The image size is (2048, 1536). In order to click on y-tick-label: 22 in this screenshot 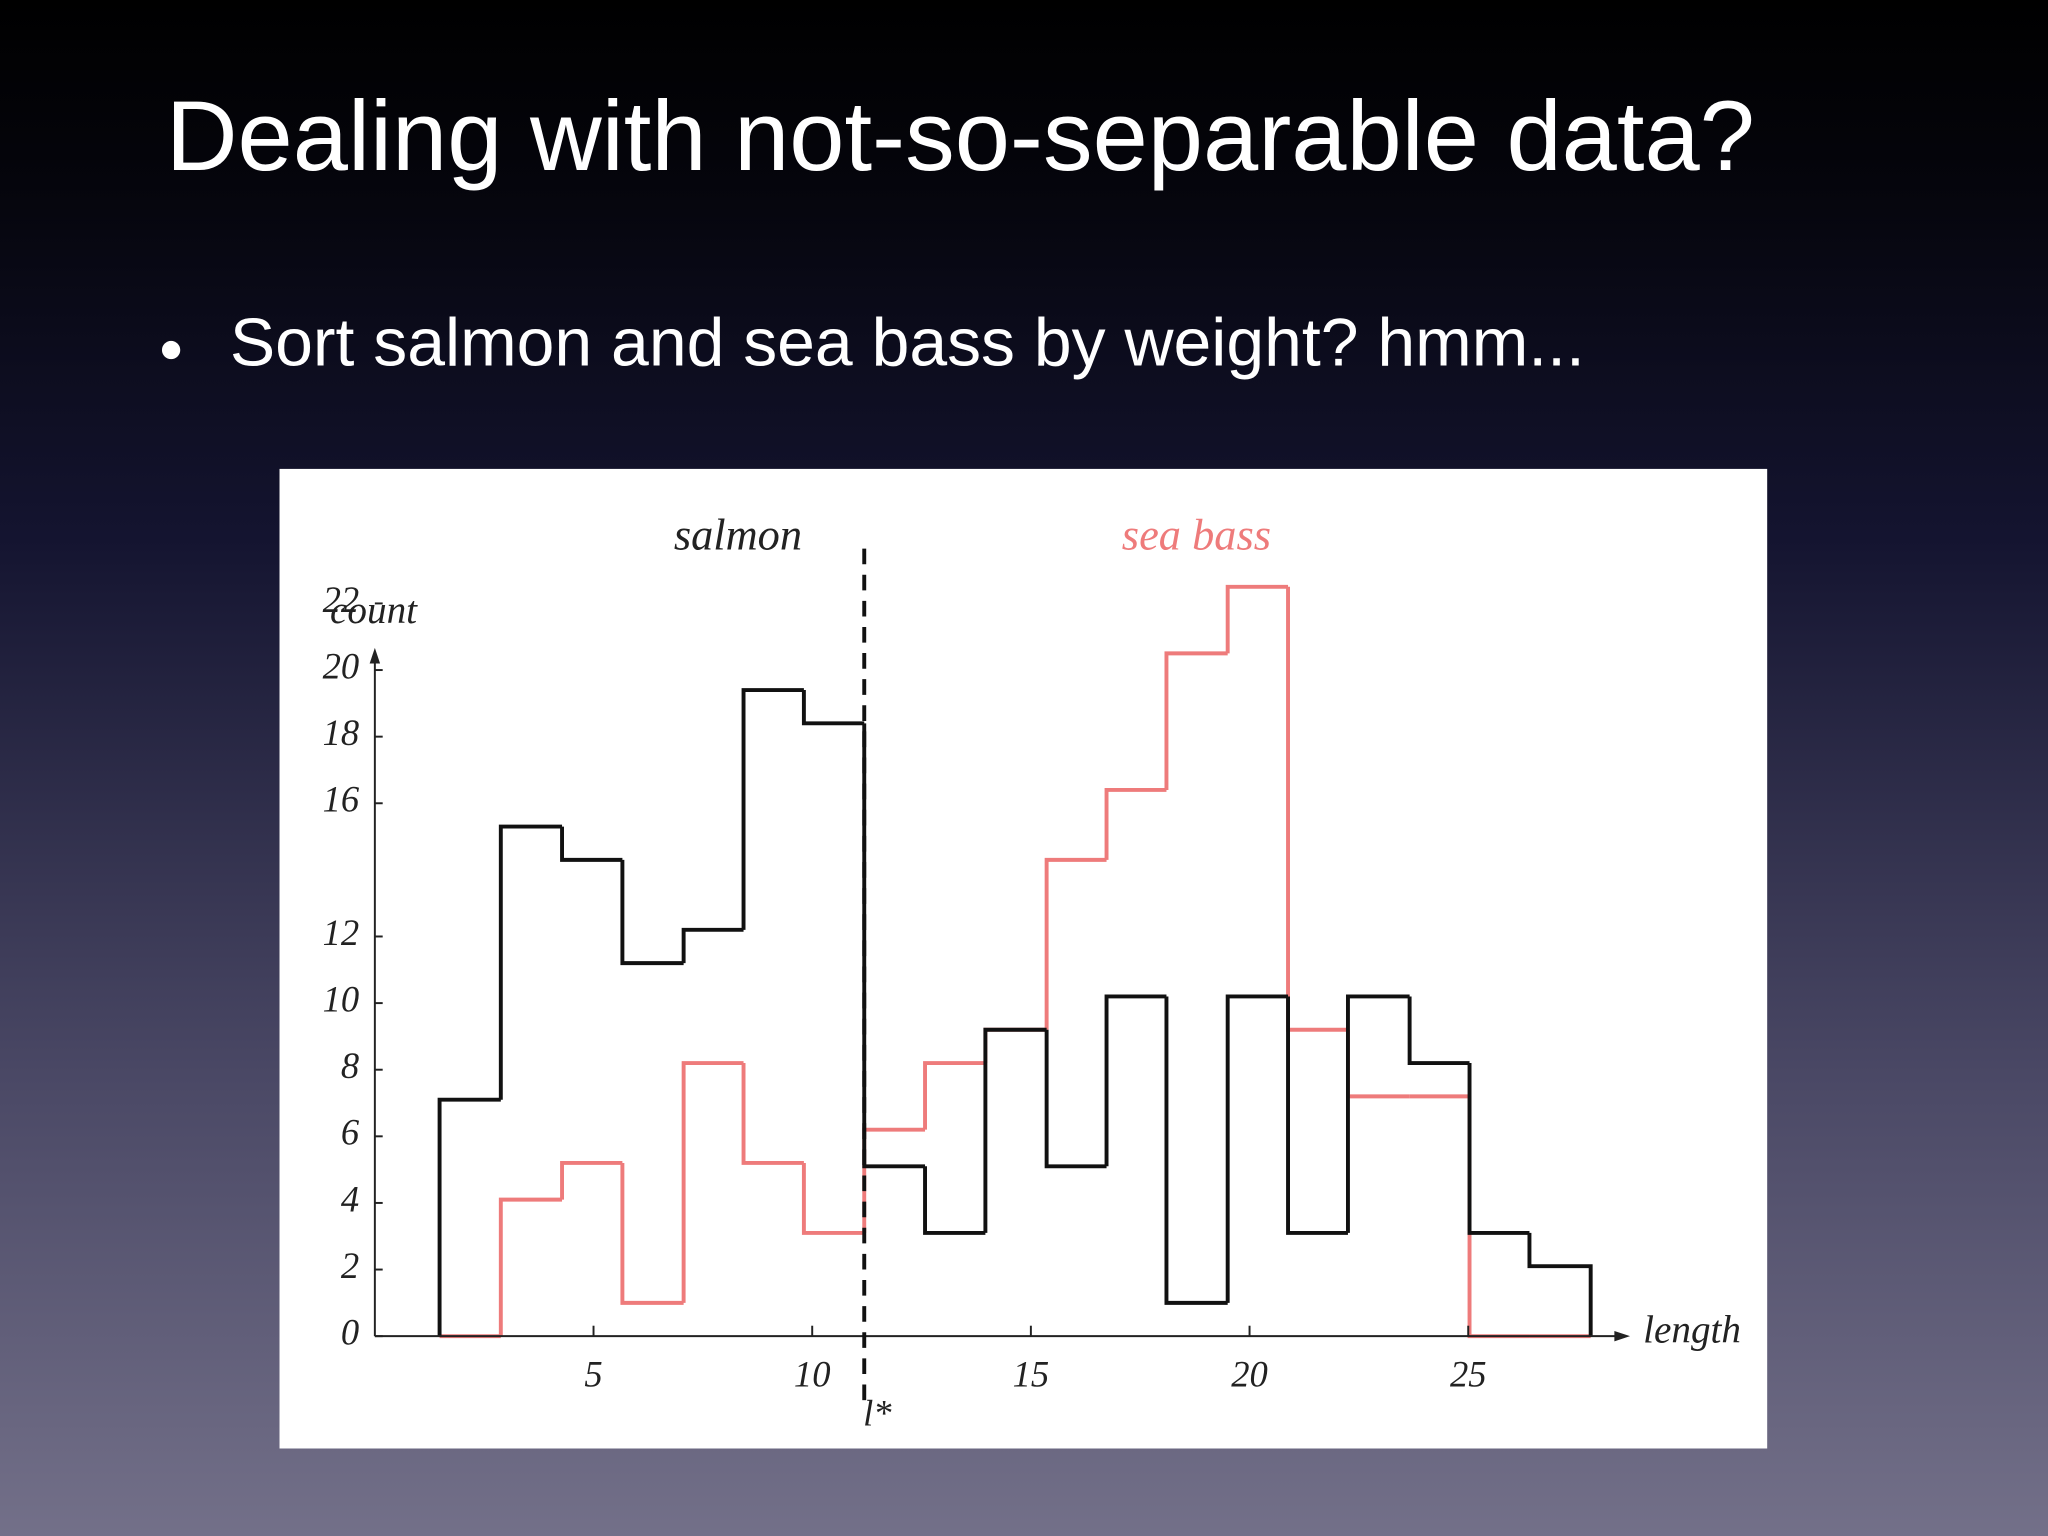, I will do `click(341, 599)`.